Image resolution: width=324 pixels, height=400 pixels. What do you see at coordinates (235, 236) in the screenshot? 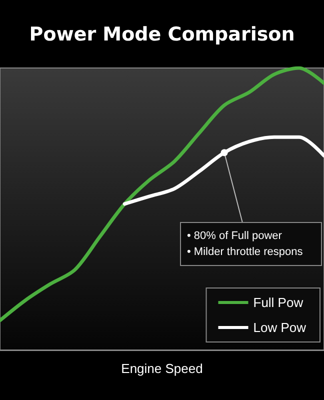
I see `annotation: • 80% of Full power` at bounding box center [235, 236].